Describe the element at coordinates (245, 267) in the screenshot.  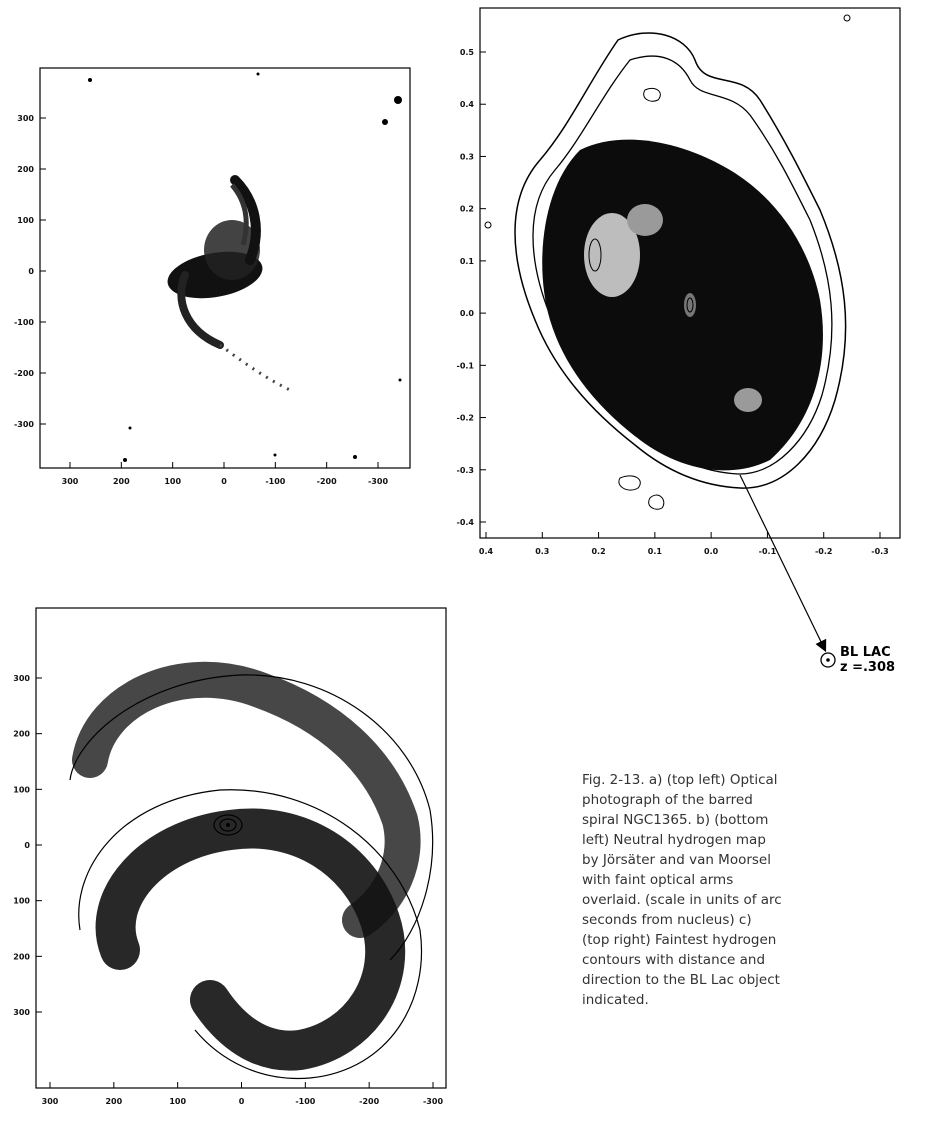
I see `panel-a-galaxy` at that location.